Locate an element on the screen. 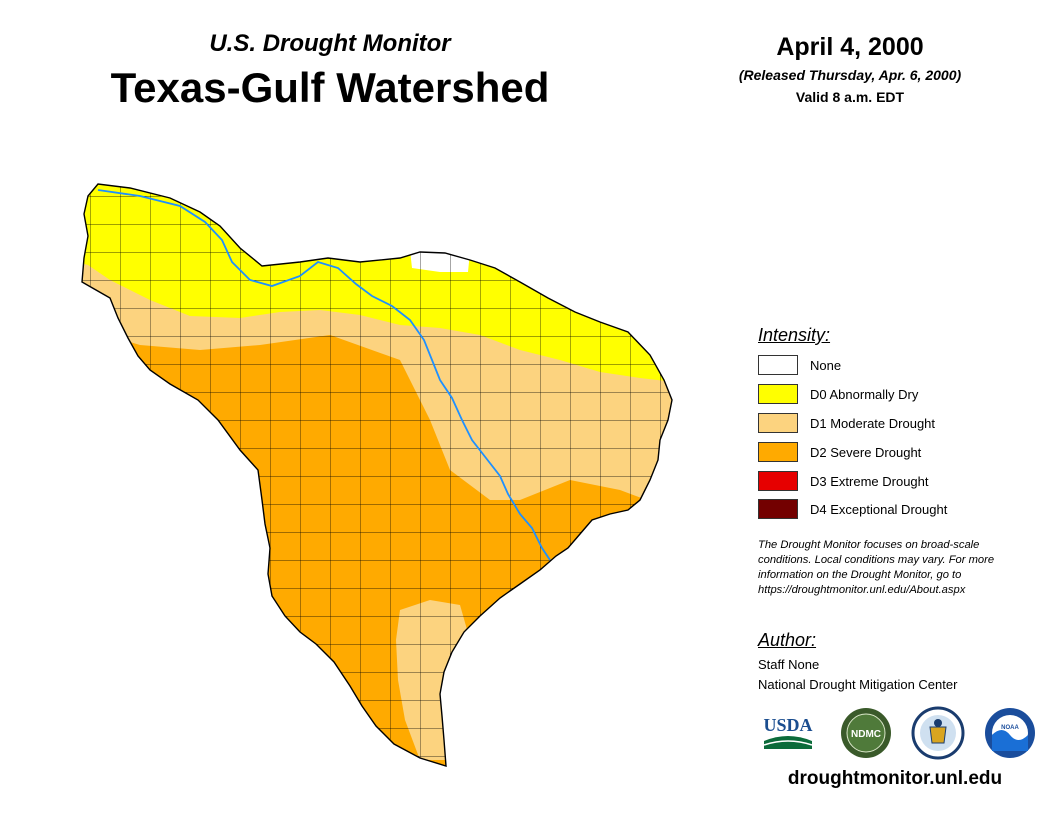  ndmc-logo-text: NDMC is located at coordinates (866, 734).